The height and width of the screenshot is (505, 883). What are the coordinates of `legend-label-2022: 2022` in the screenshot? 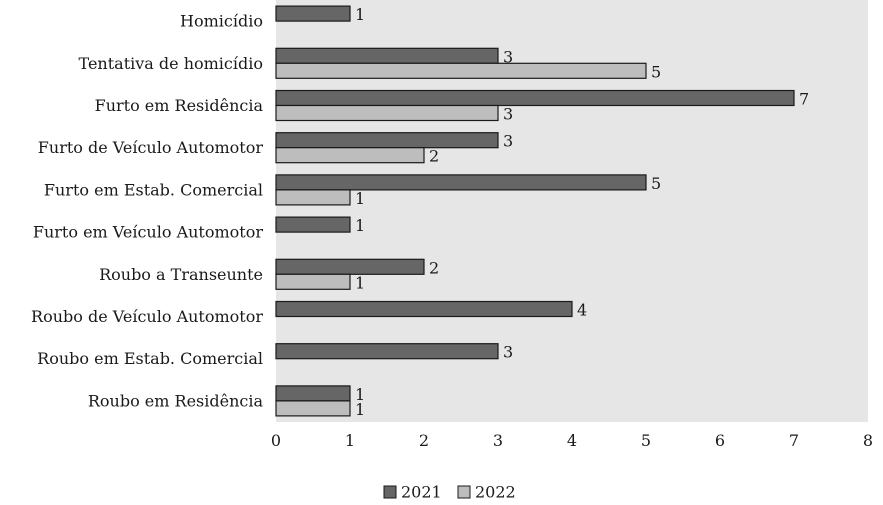 It's located at (495, 492).